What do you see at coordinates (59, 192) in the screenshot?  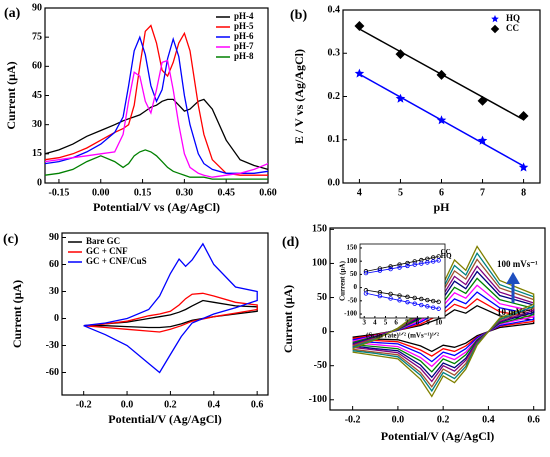 I see `x-tick-label: -0.15` at bounding box center [59, 192].